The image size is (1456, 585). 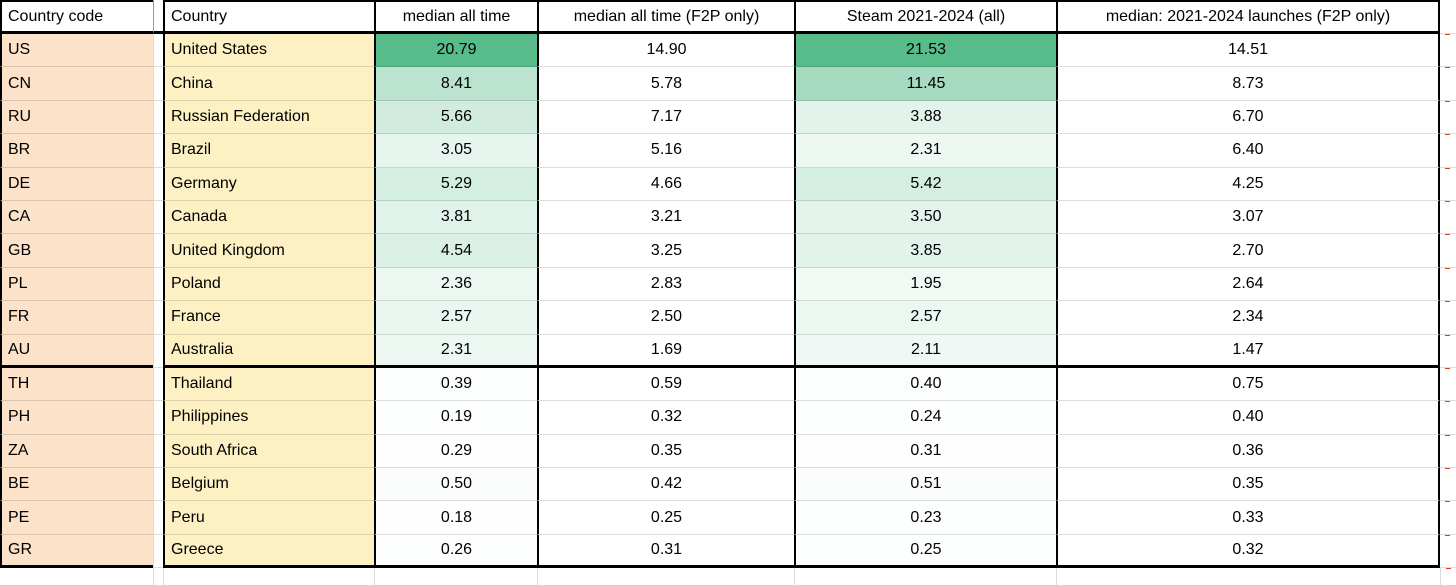 I want to click on cell-country: Poland, so click(x=268, y=284).